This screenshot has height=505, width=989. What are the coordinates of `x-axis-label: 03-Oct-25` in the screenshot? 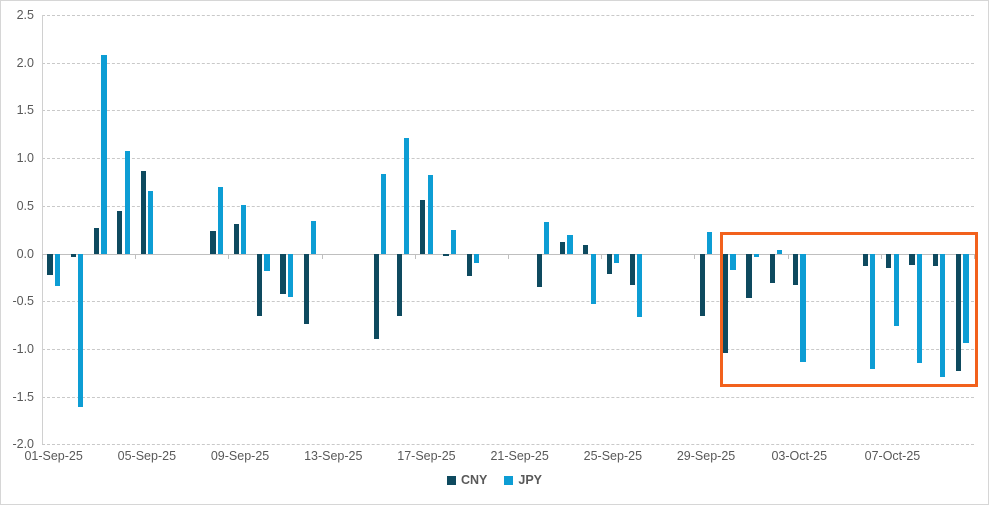 It's located at (799, 456).